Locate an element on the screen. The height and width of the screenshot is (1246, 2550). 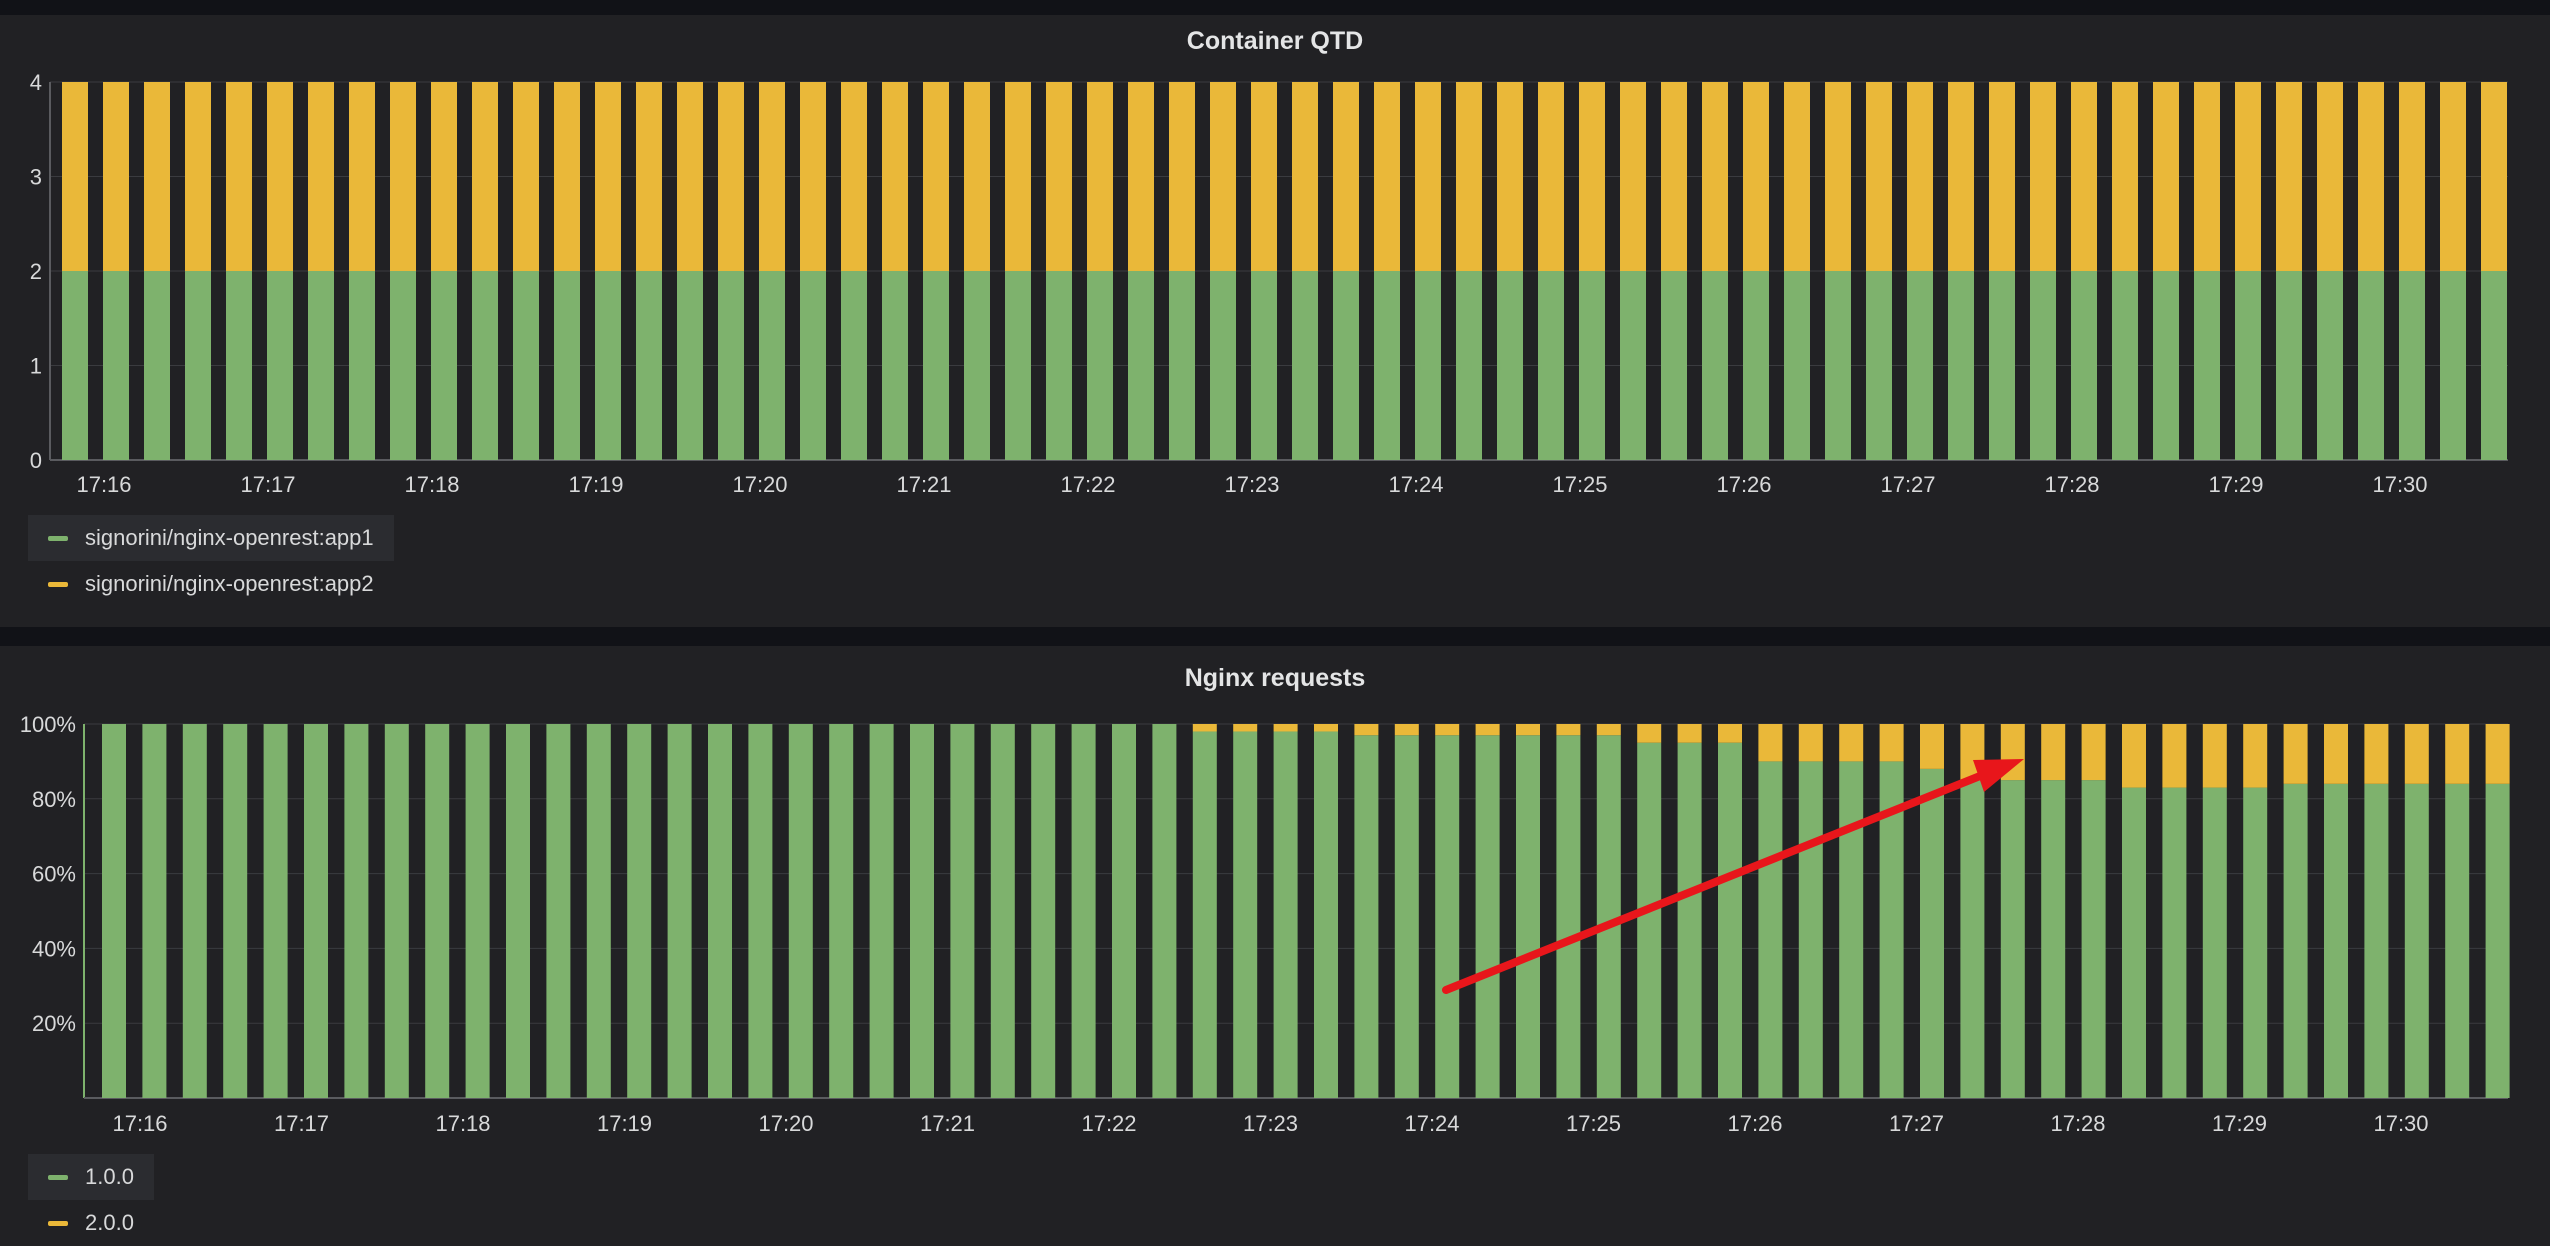
legend-item-v2: 2.0.0 is located at coordinates (91, 1223).